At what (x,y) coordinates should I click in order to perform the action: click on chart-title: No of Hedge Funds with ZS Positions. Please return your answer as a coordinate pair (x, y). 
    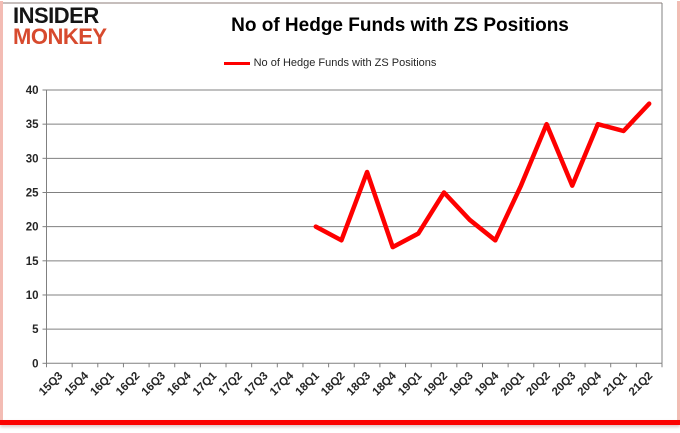
    Looking at the image, I should click on (400, 25).